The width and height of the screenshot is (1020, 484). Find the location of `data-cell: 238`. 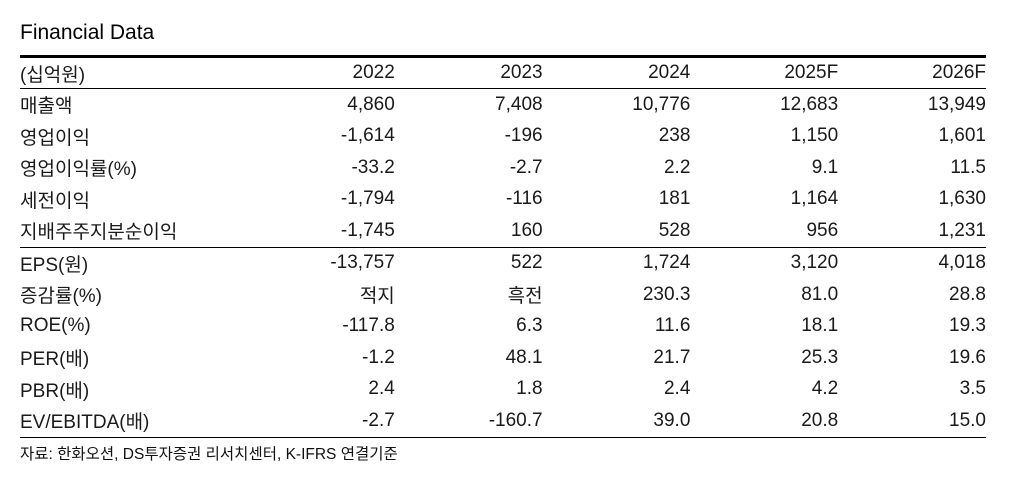

data-cell: 238 is located at coordinates (674, 136).